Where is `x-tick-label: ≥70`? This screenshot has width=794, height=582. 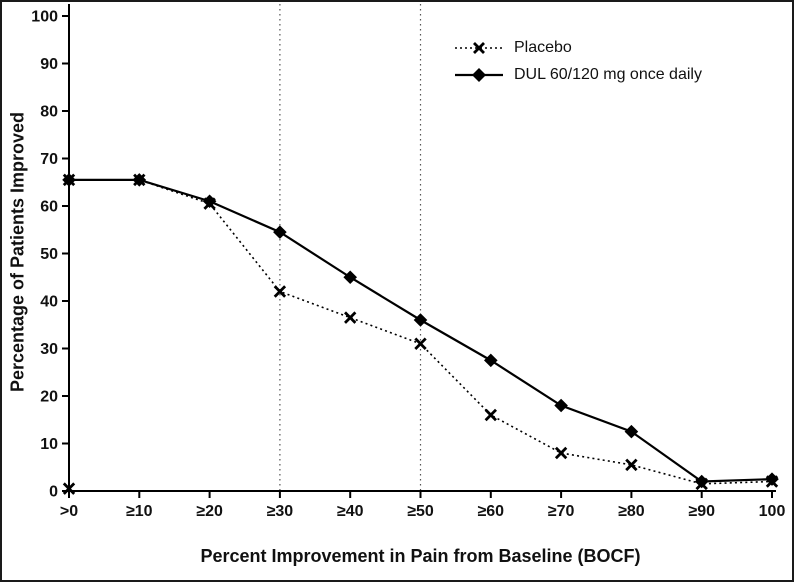 x-tick-label: ≥70 is located at coordinates (561, 511).